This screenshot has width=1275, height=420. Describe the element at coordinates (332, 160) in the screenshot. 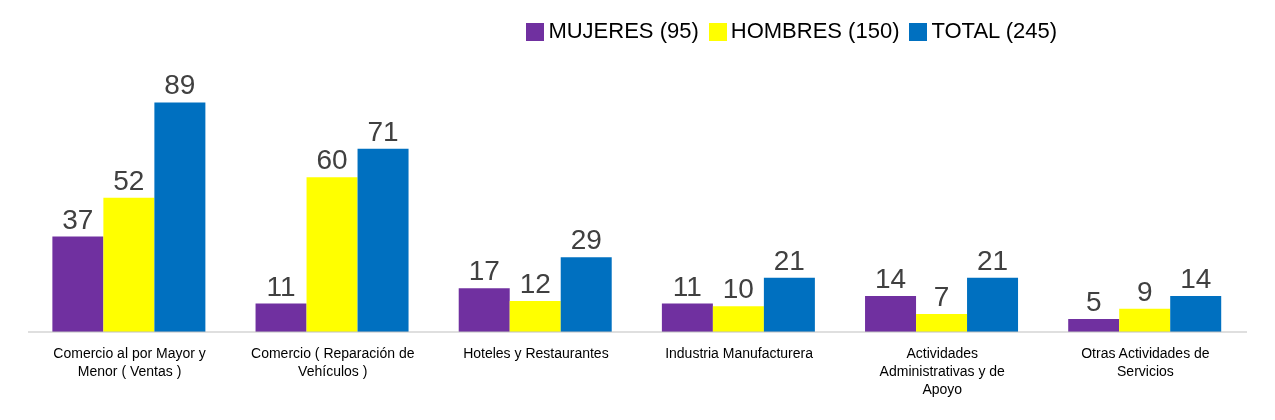

I see `data-label: 60` at that location.